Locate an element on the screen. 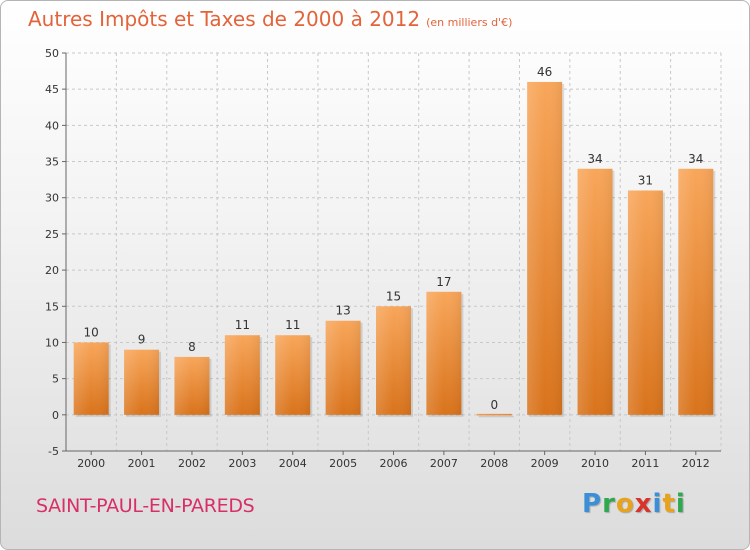  x-tick-label: 2006 is located at coordinates (394, 463).